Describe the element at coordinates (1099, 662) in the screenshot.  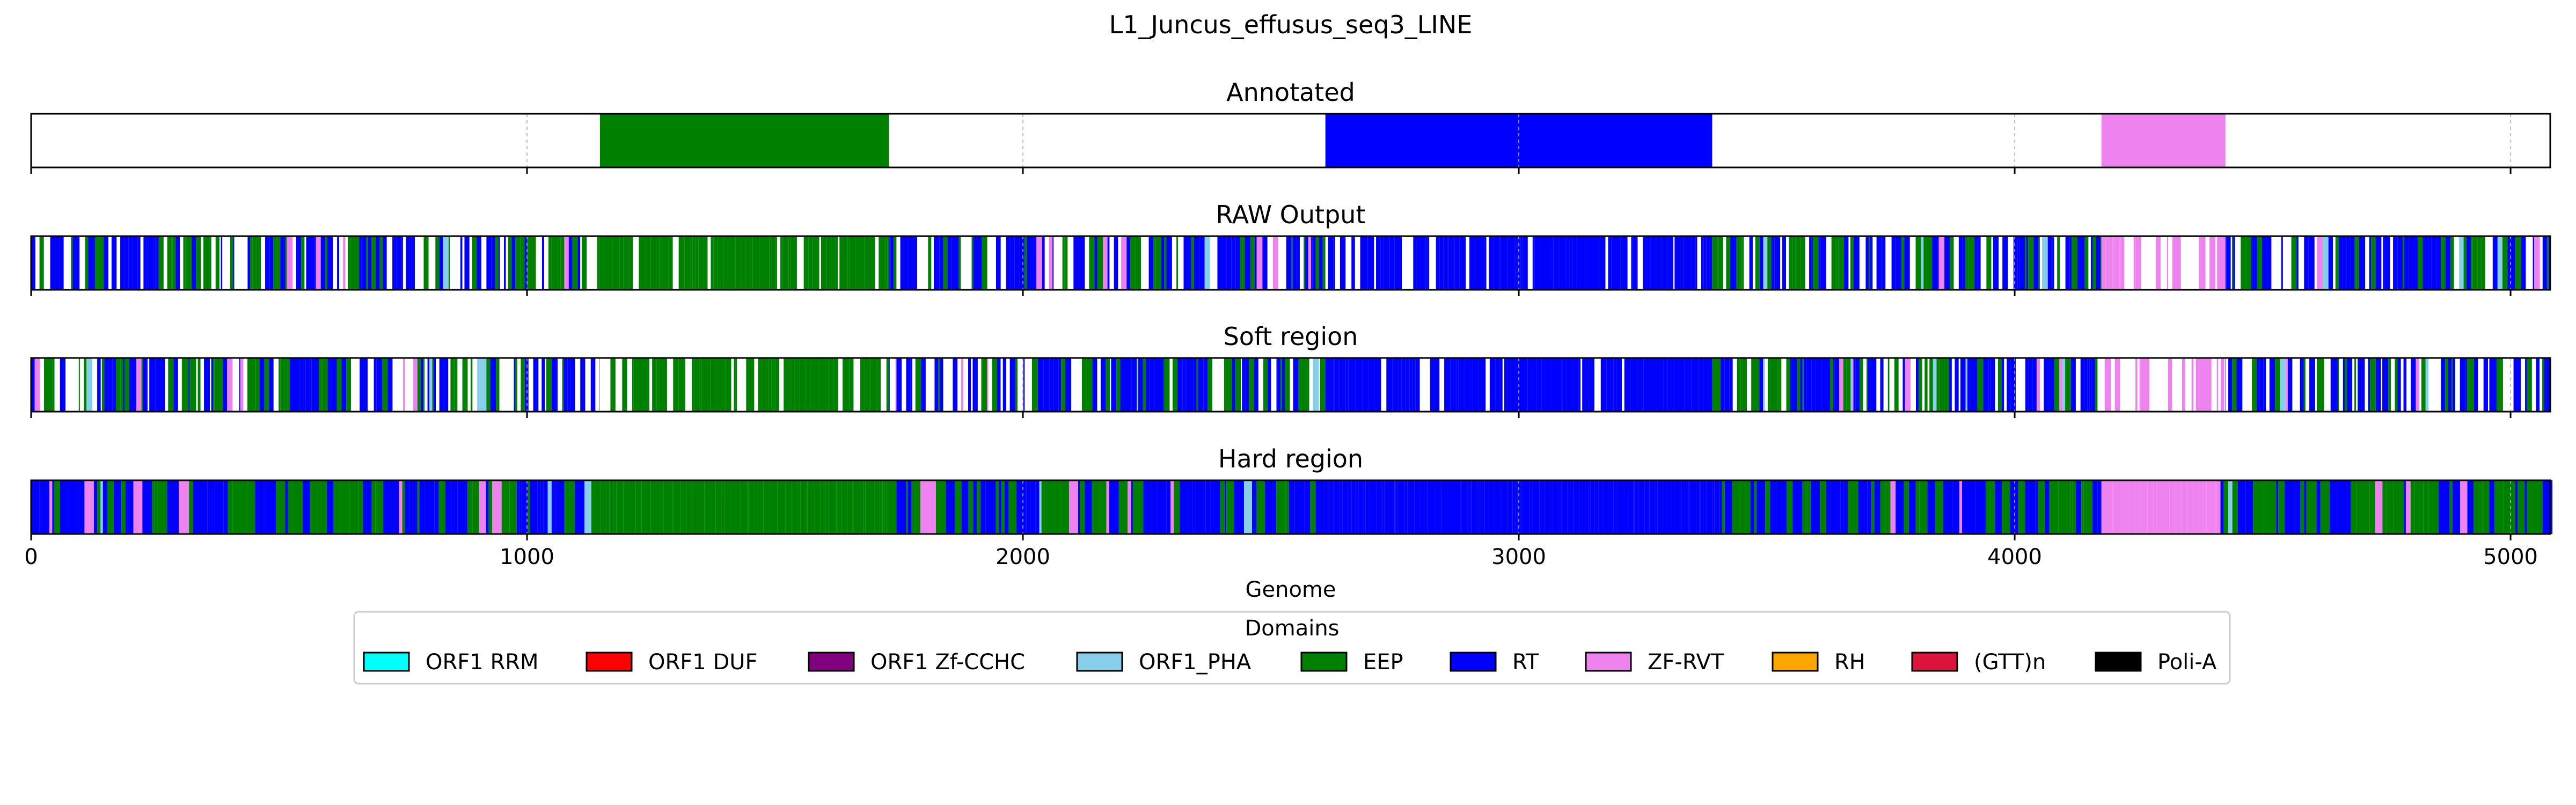
I see `legend-swatch` at that location.